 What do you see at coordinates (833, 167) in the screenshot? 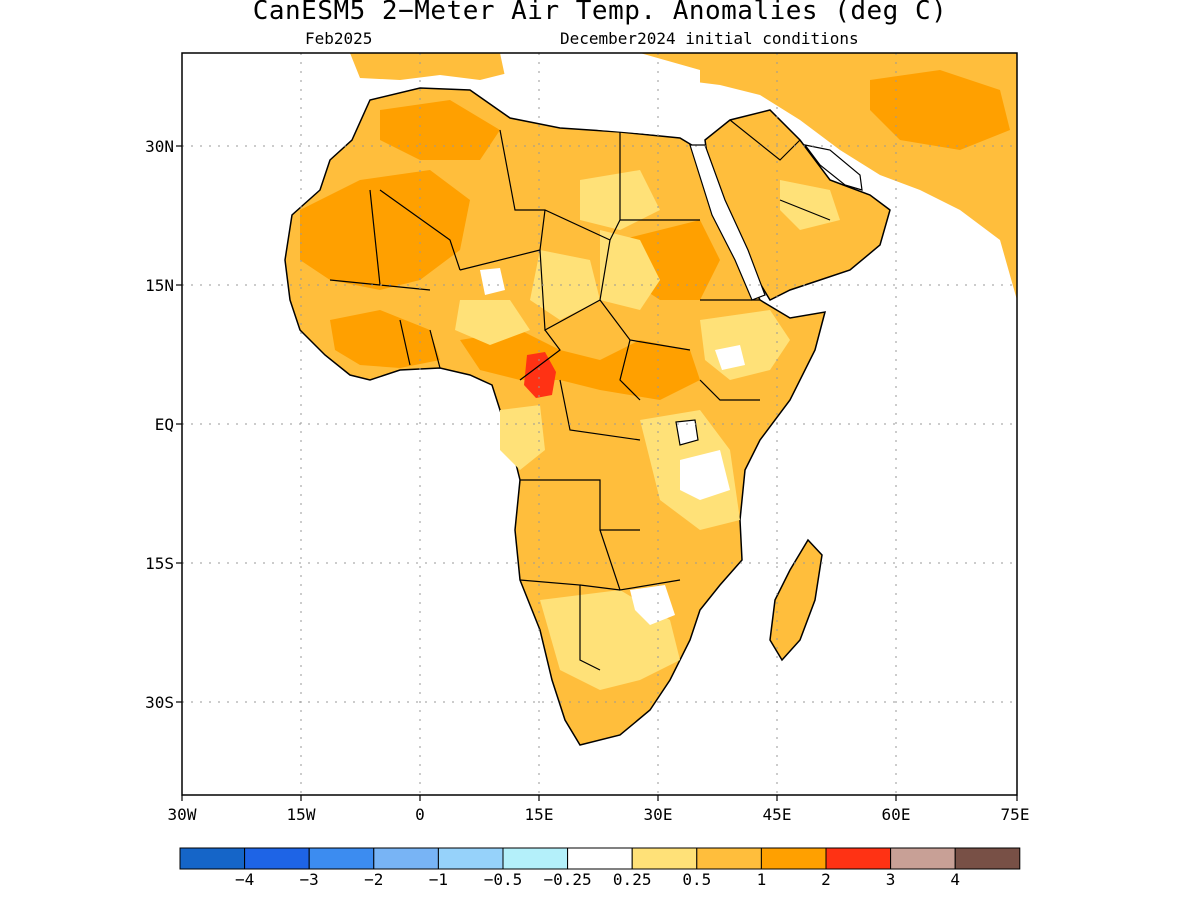
I see `persian-gulf` at bounding box center [833, 167].